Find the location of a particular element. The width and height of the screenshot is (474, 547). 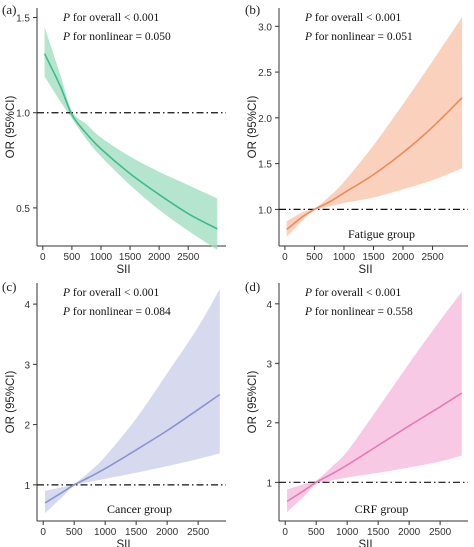

x-axis-label-c: SII is located at coordinates (123, 543).